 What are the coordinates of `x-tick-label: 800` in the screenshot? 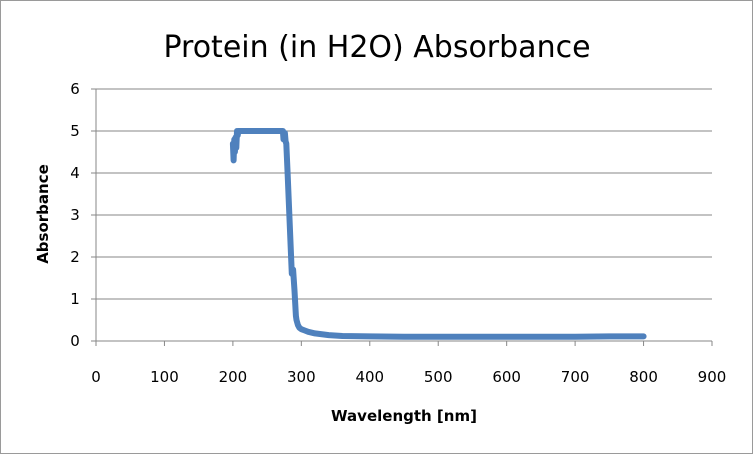 It's located at (643, 377).